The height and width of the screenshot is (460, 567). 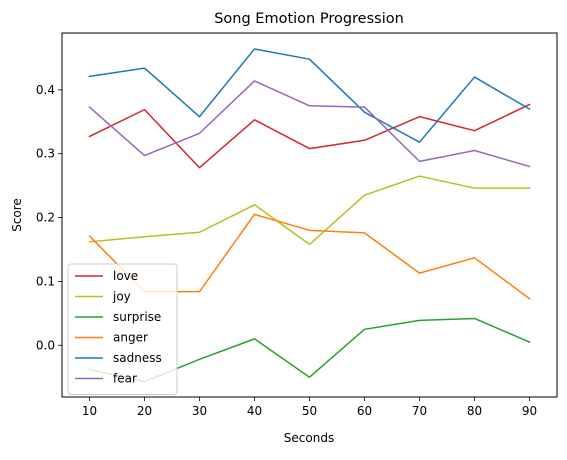 I want to click on y-tick-label: 0.4, so click(x=45, y=90).